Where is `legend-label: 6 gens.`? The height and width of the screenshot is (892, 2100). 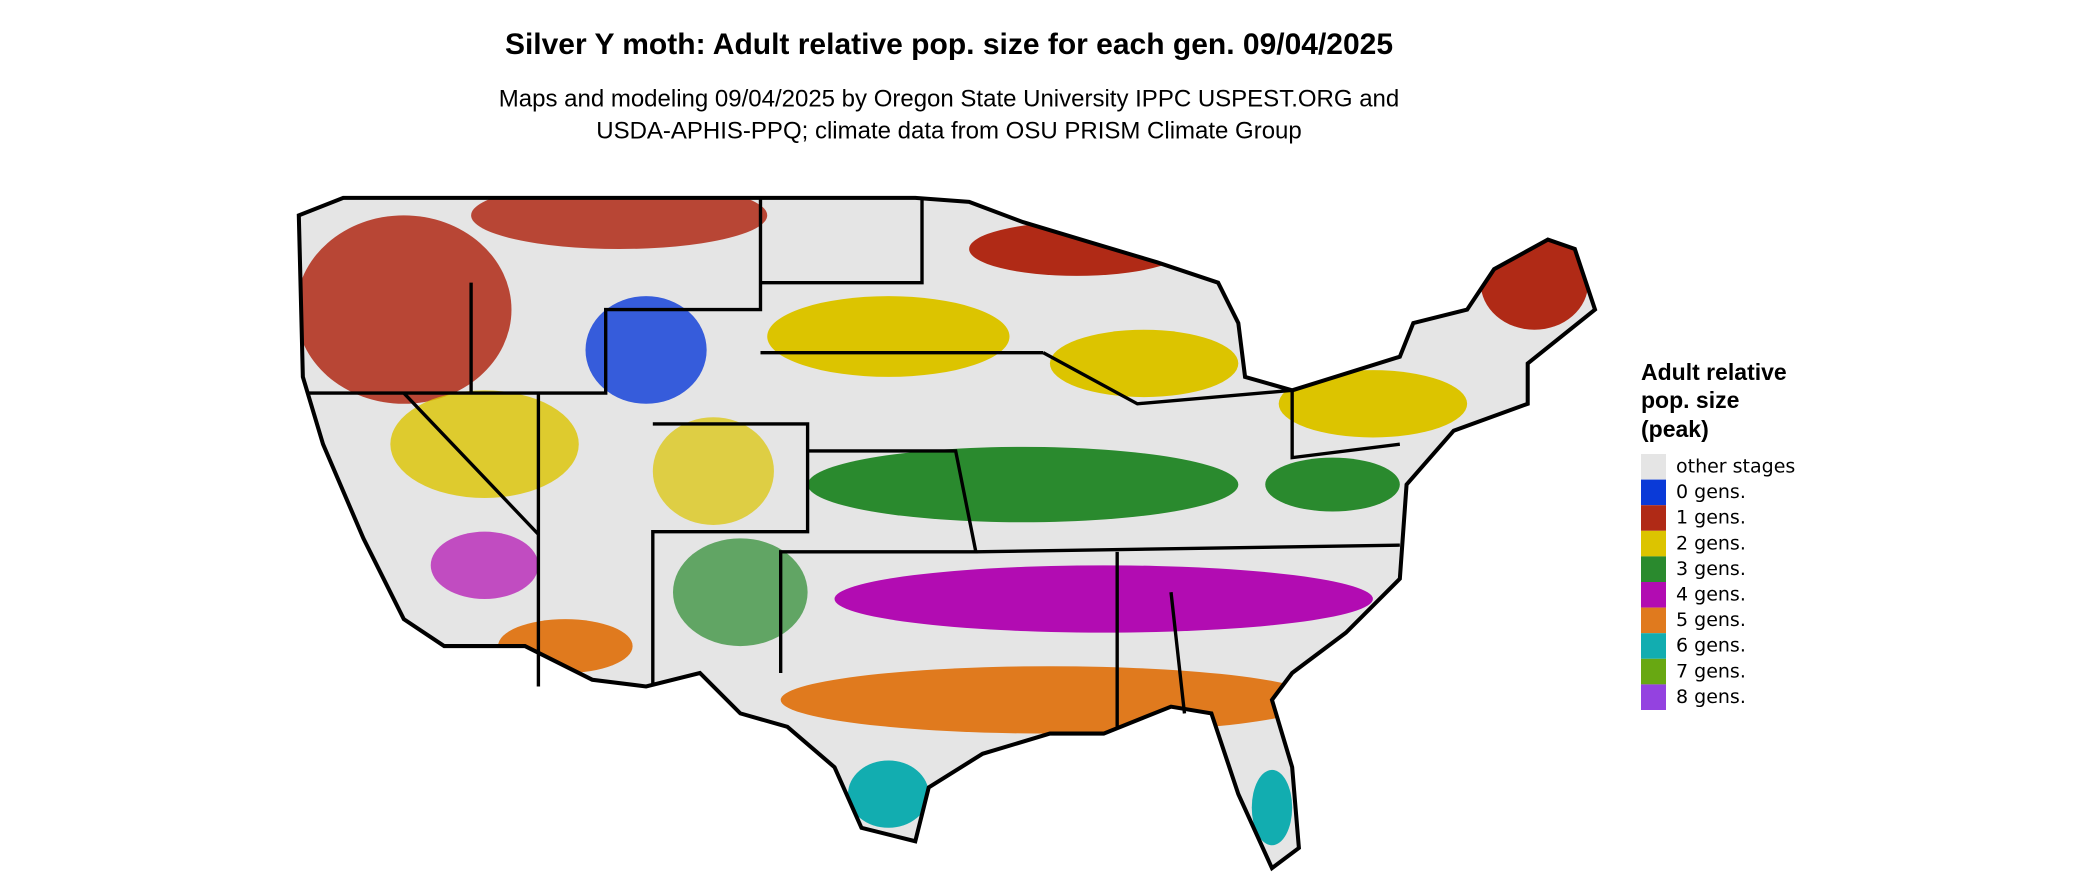 legend-label: 6 gens. is located at coordinates (1711, 646).